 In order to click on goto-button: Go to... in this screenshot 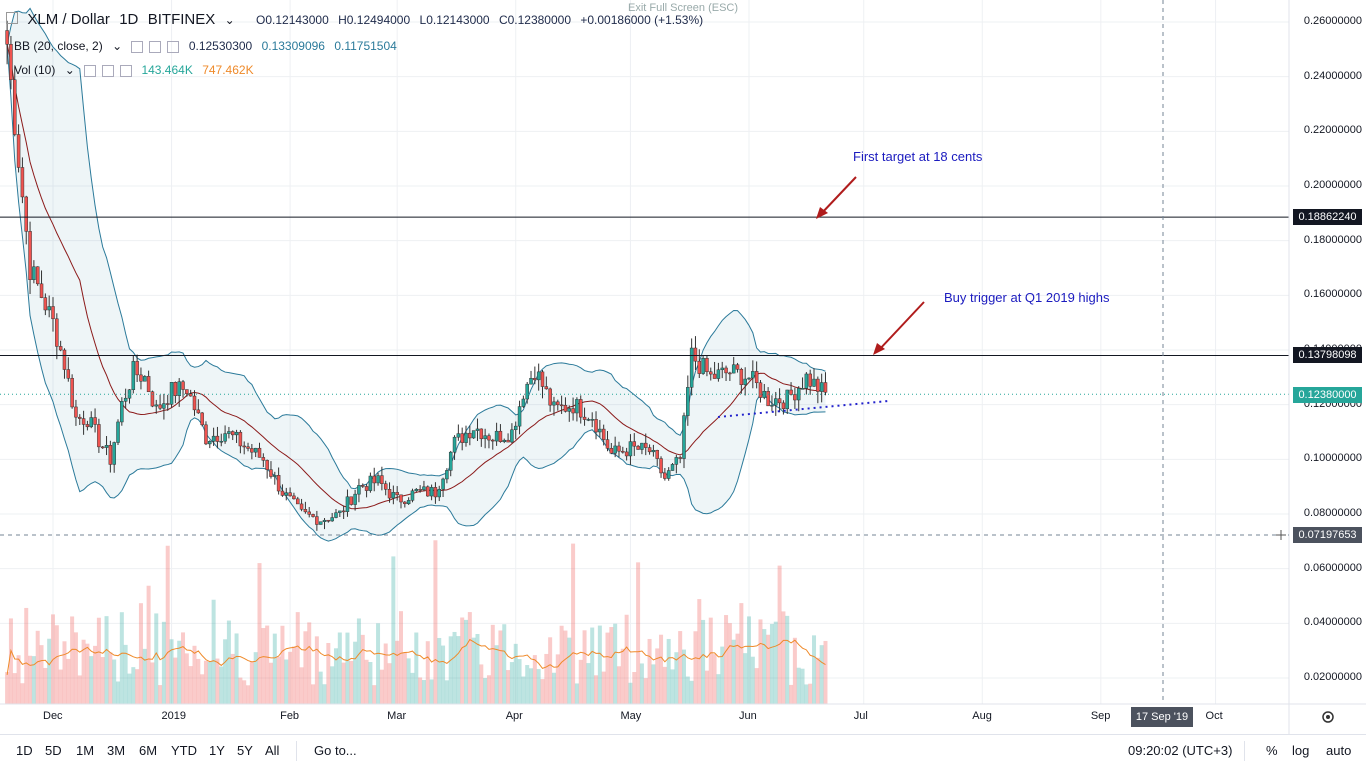, I will do `click(335, 750)`.